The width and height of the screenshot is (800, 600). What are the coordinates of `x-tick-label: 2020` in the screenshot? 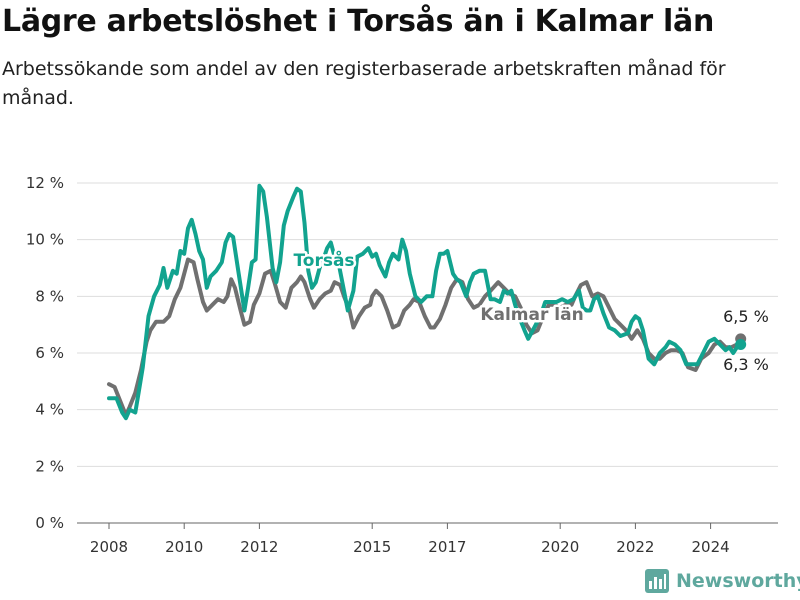 It's located at (560, 547).